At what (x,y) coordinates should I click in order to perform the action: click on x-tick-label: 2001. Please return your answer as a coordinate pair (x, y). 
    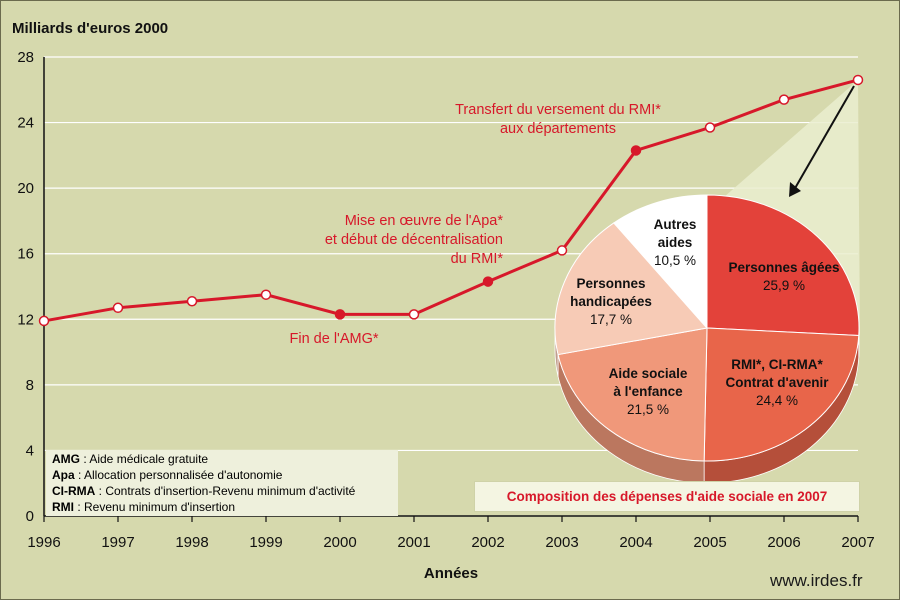
    Looking at the image, I should click on (413, 542).